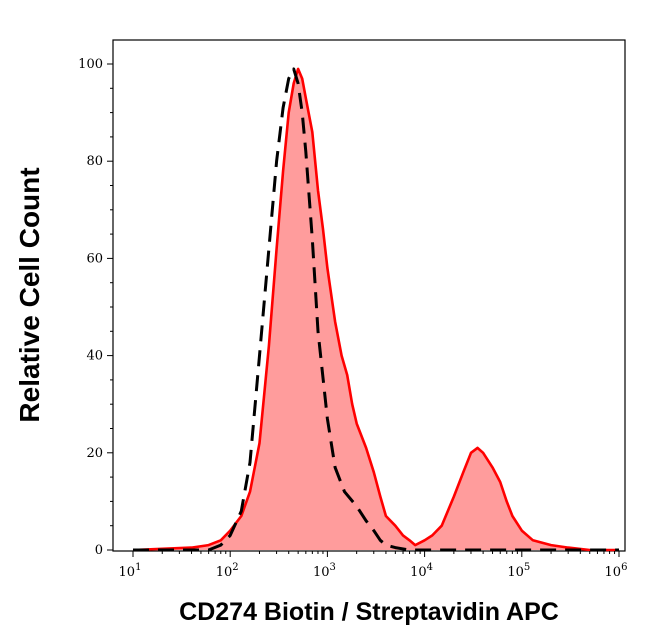 This screenshot has width=646, height=641. What do you see at coordinates (90, 64) in the screenshot?
I see `y-tick-label: 100` at bounding box center [90, 64].